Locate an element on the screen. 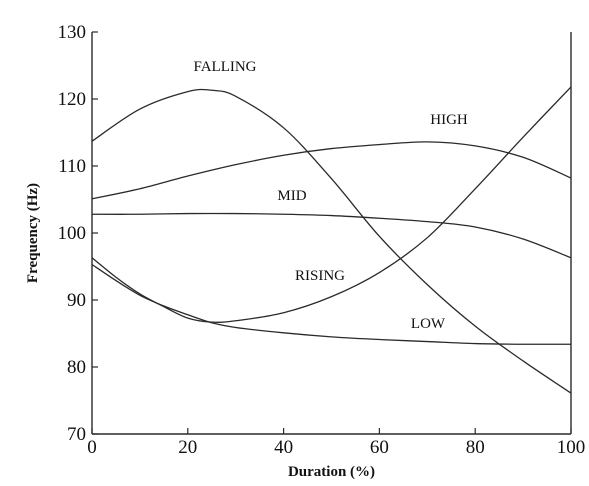  series-label-mid: MID is located at coordinates (291, 196).